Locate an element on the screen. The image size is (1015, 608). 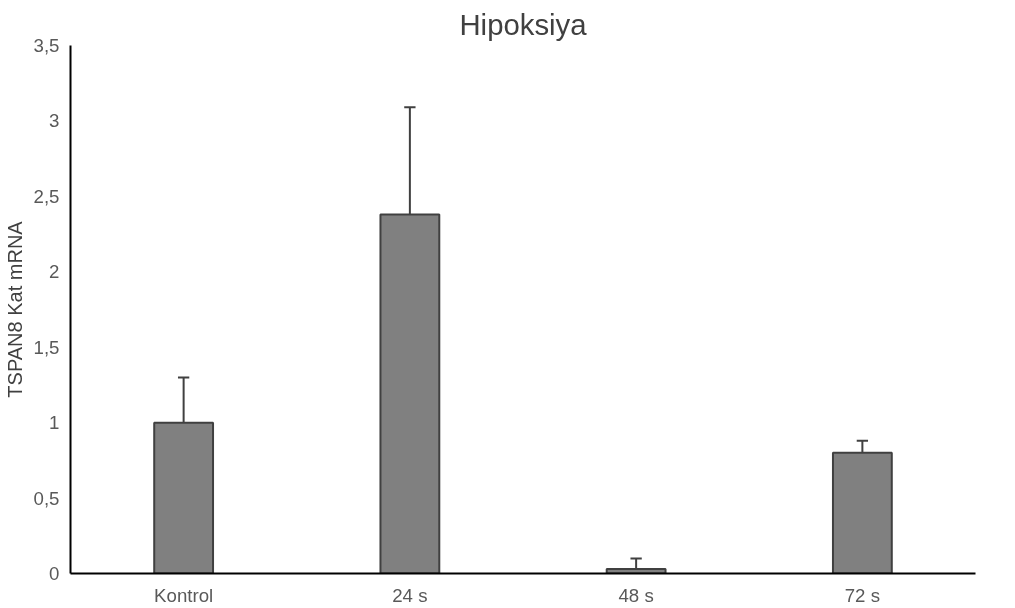
y-tick-label: 2,5 is located at coordinates (46, 196).